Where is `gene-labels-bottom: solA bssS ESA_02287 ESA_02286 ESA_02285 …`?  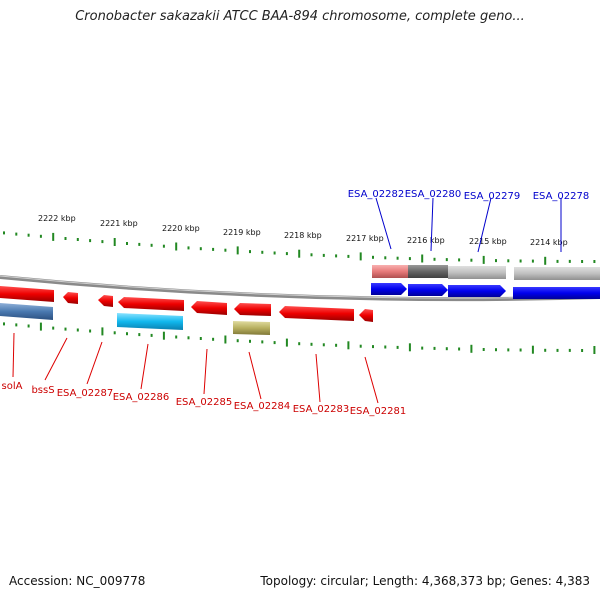
gene-labels-bottom: solA bssS ESA_02287 ESA_02286 ESA_02285 … is located at coordinates (204, 399).